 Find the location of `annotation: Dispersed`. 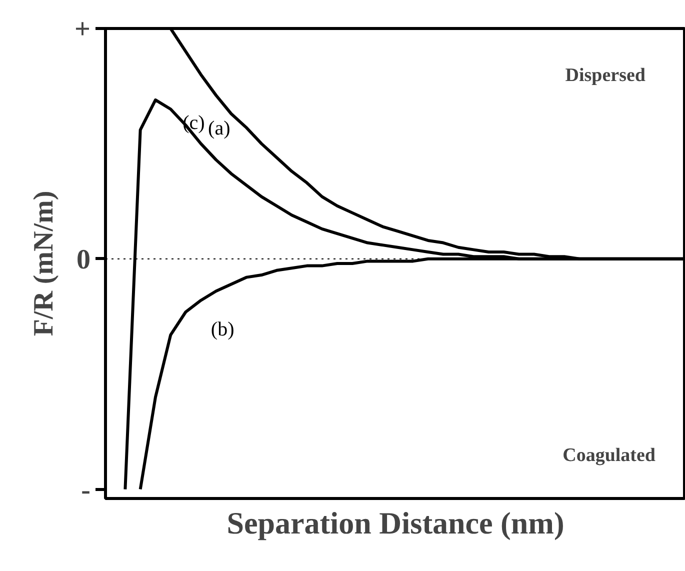

annotation: Dispersed is located at coordinates (605, 75).